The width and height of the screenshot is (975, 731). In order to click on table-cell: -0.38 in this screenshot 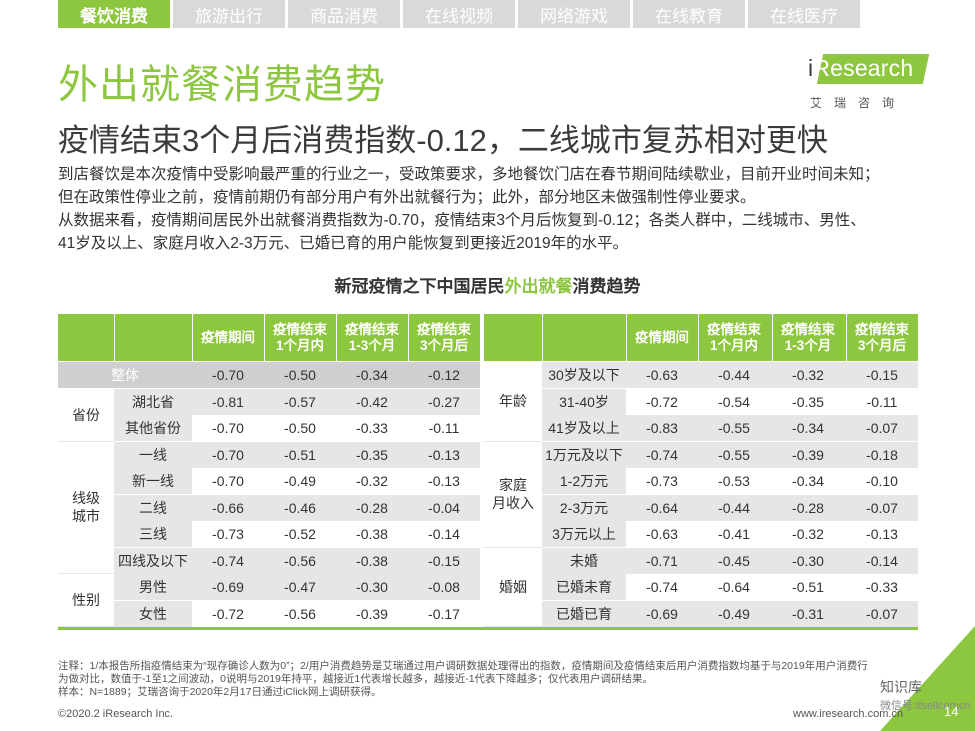, I will do `click(372, 560)`.